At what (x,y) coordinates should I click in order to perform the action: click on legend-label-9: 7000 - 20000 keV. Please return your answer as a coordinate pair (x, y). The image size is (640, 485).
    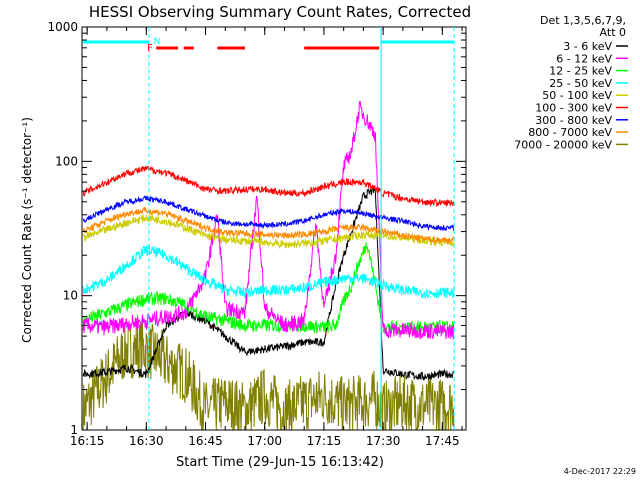
    Looking at the image, I should click on (563, 144).